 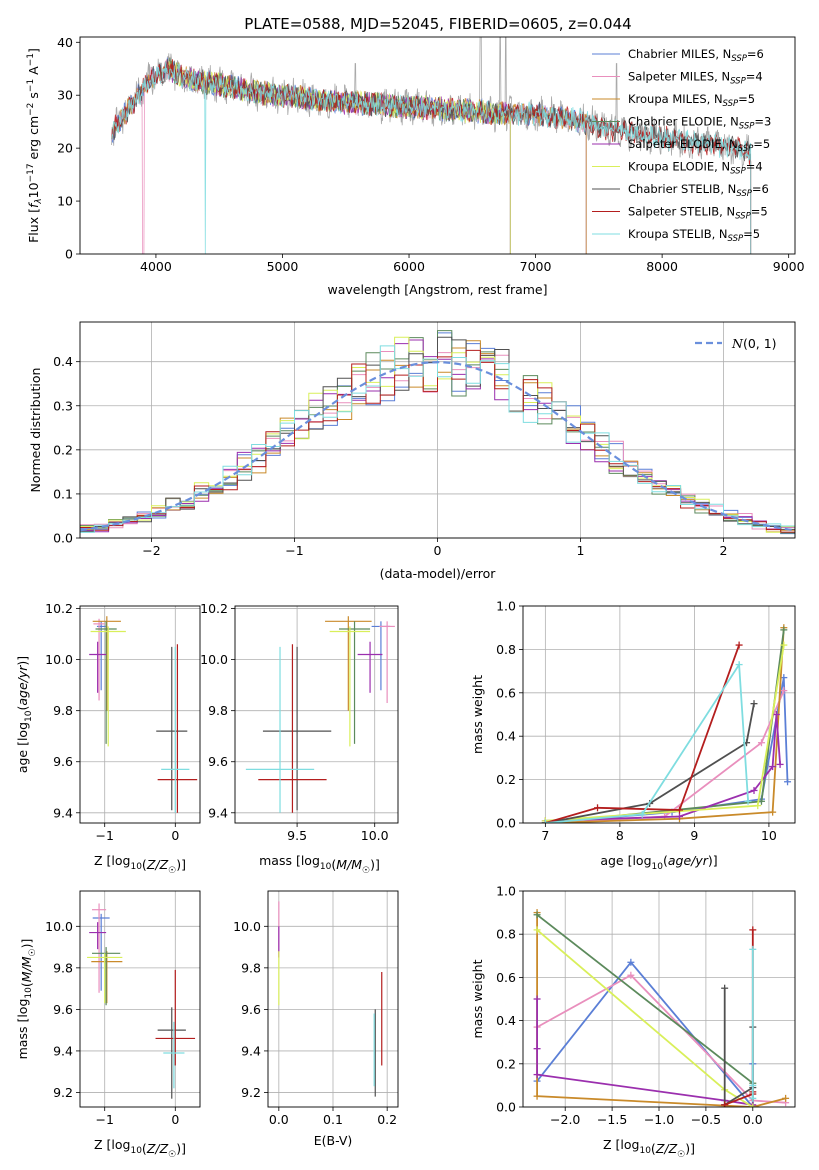 I want to click on legend-label: Salpeter MILES, NSSP=4, so click(x=695, y=78).